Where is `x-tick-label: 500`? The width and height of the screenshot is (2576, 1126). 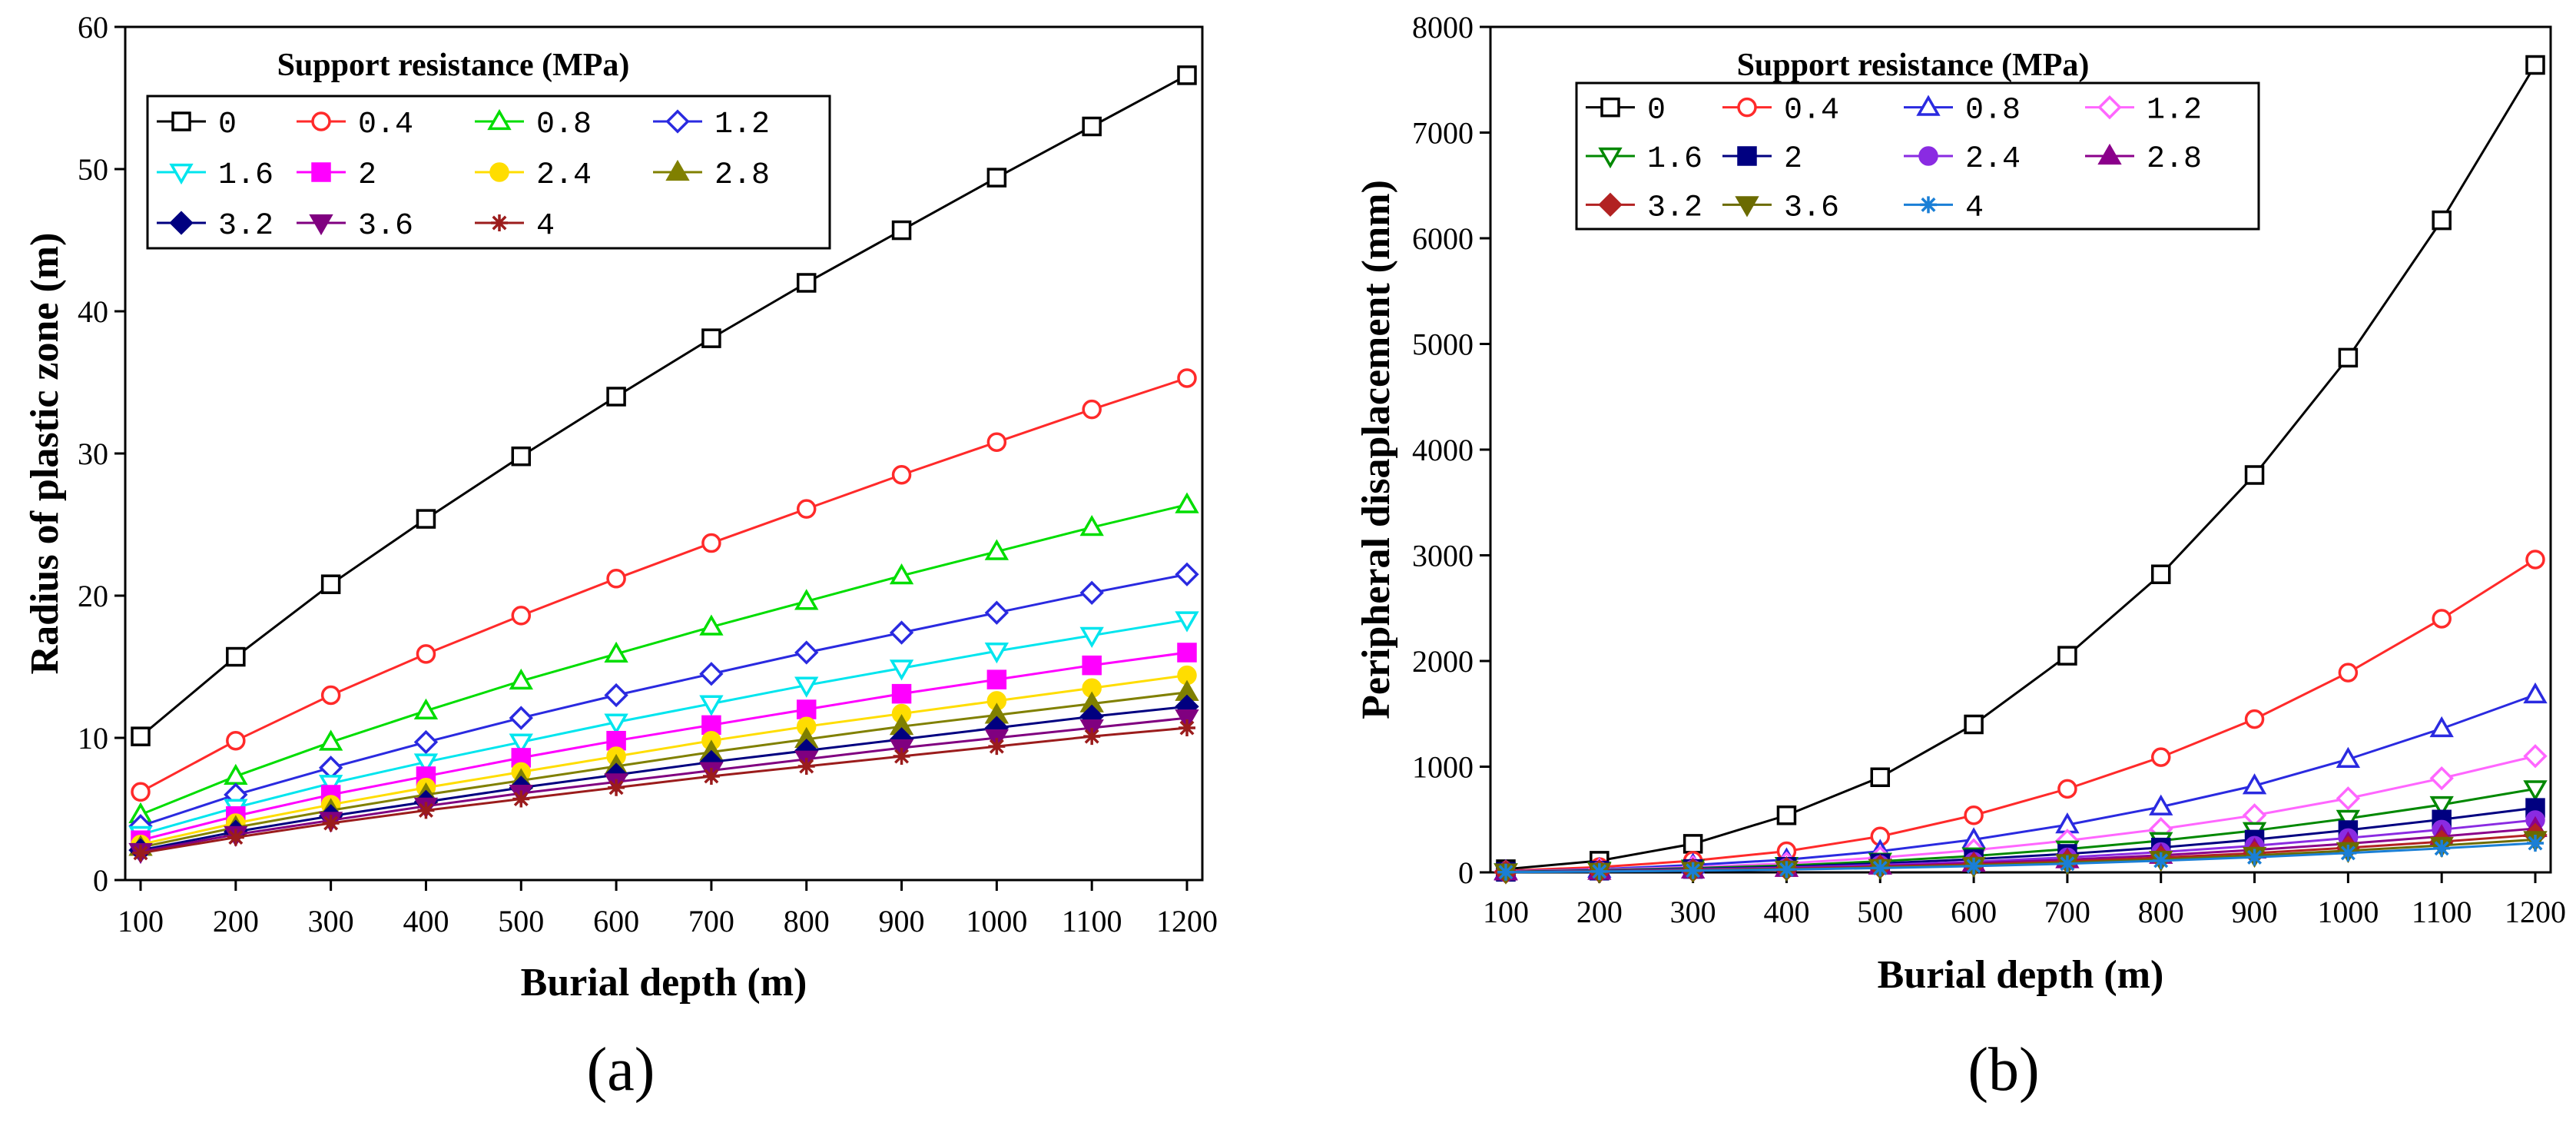 x-tick-label: 500 is located at coordinates (1880, 912).